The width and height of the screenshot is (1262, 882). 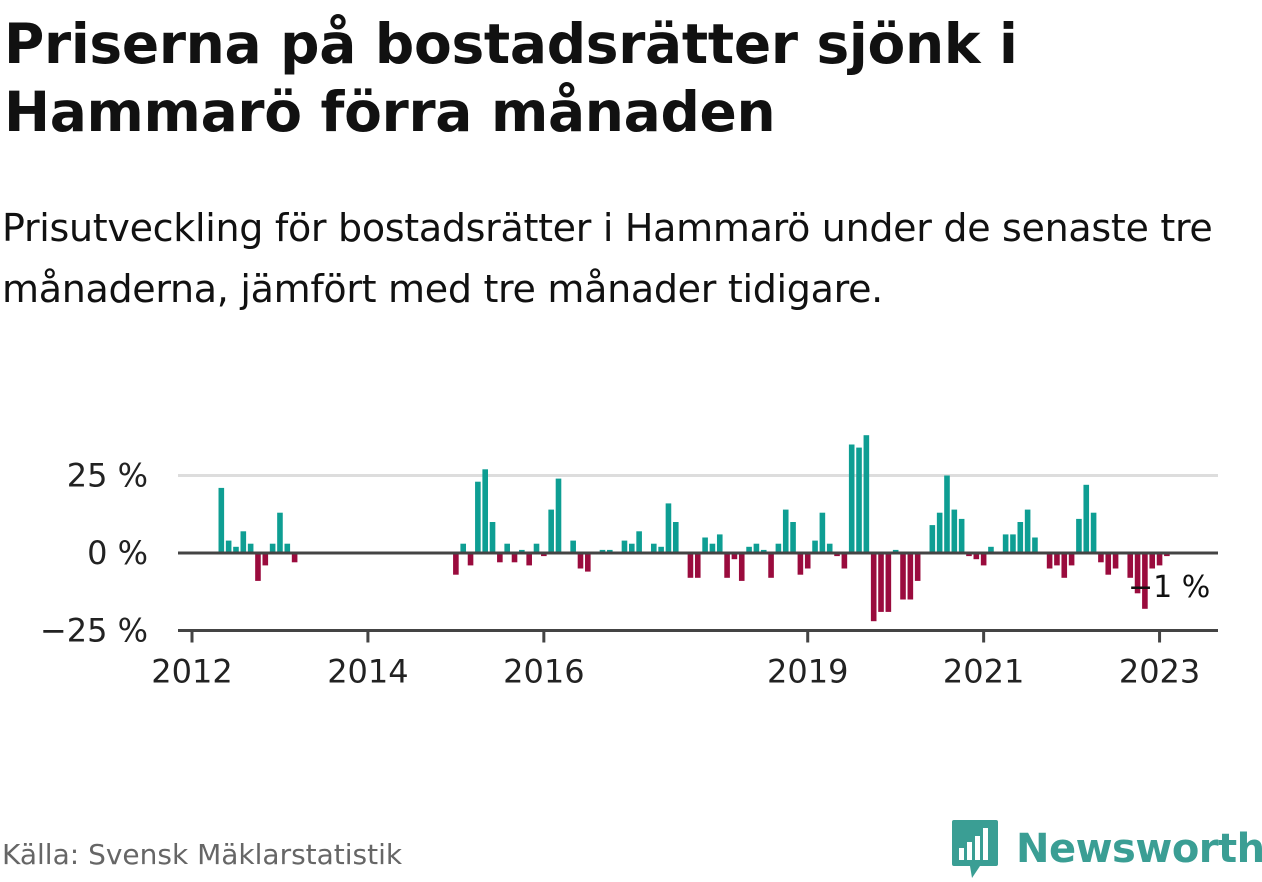 I want to click on x-tick-label-4: 2021, so click(x=983, y=672).